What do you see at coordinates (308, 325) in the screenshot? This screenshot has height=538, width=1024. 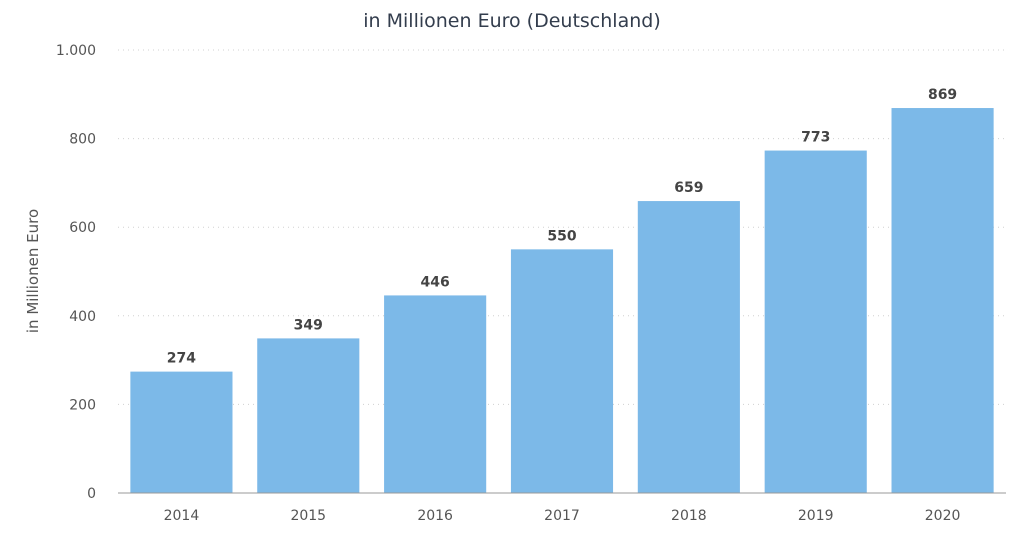 I see `data-label: 349` at bounding box center [308, 325].